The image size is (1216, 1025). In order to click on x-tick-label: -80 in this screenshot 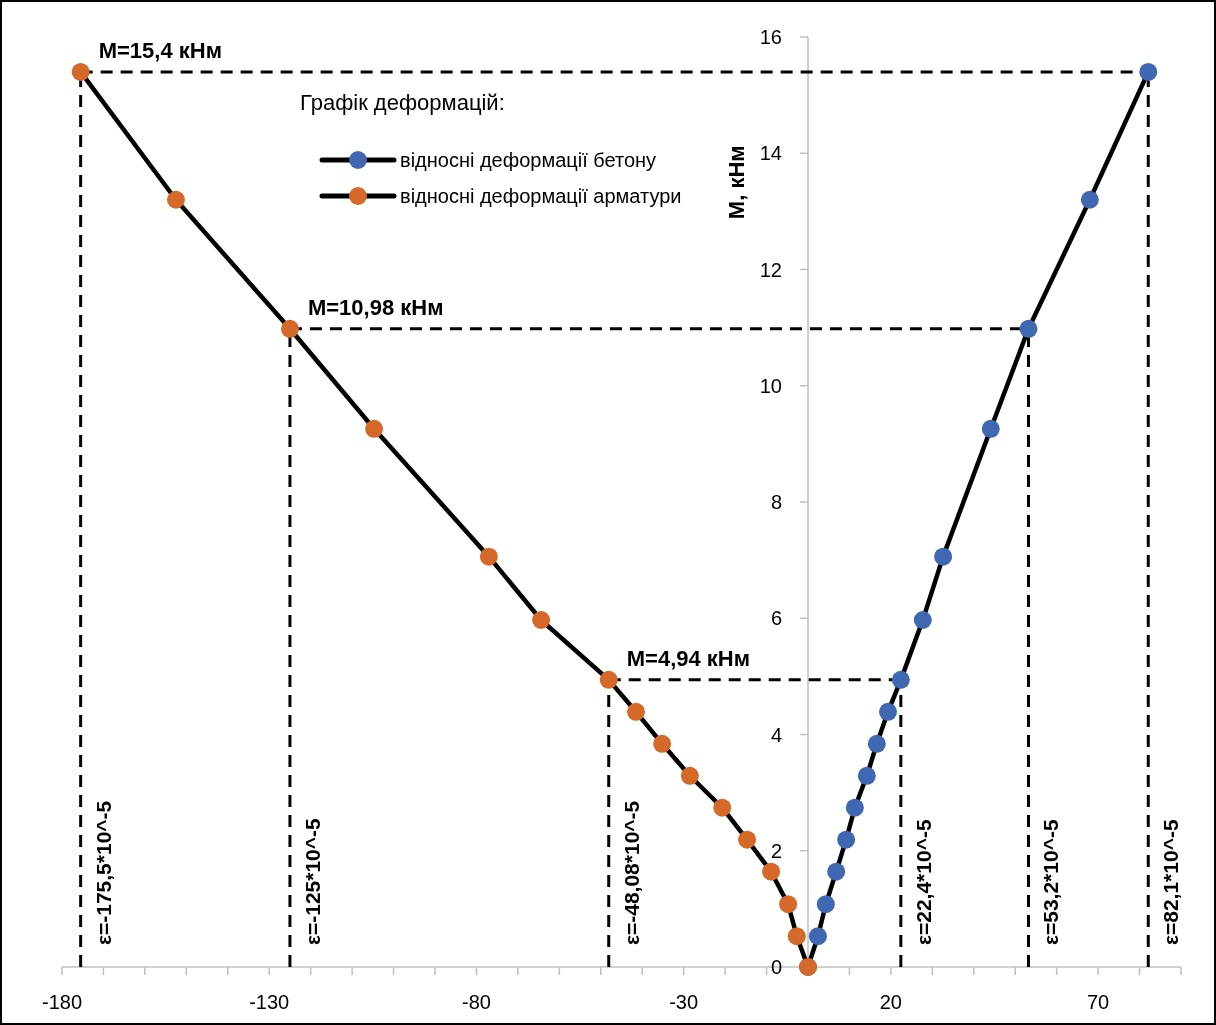, I will do `click(476, 1002)`.